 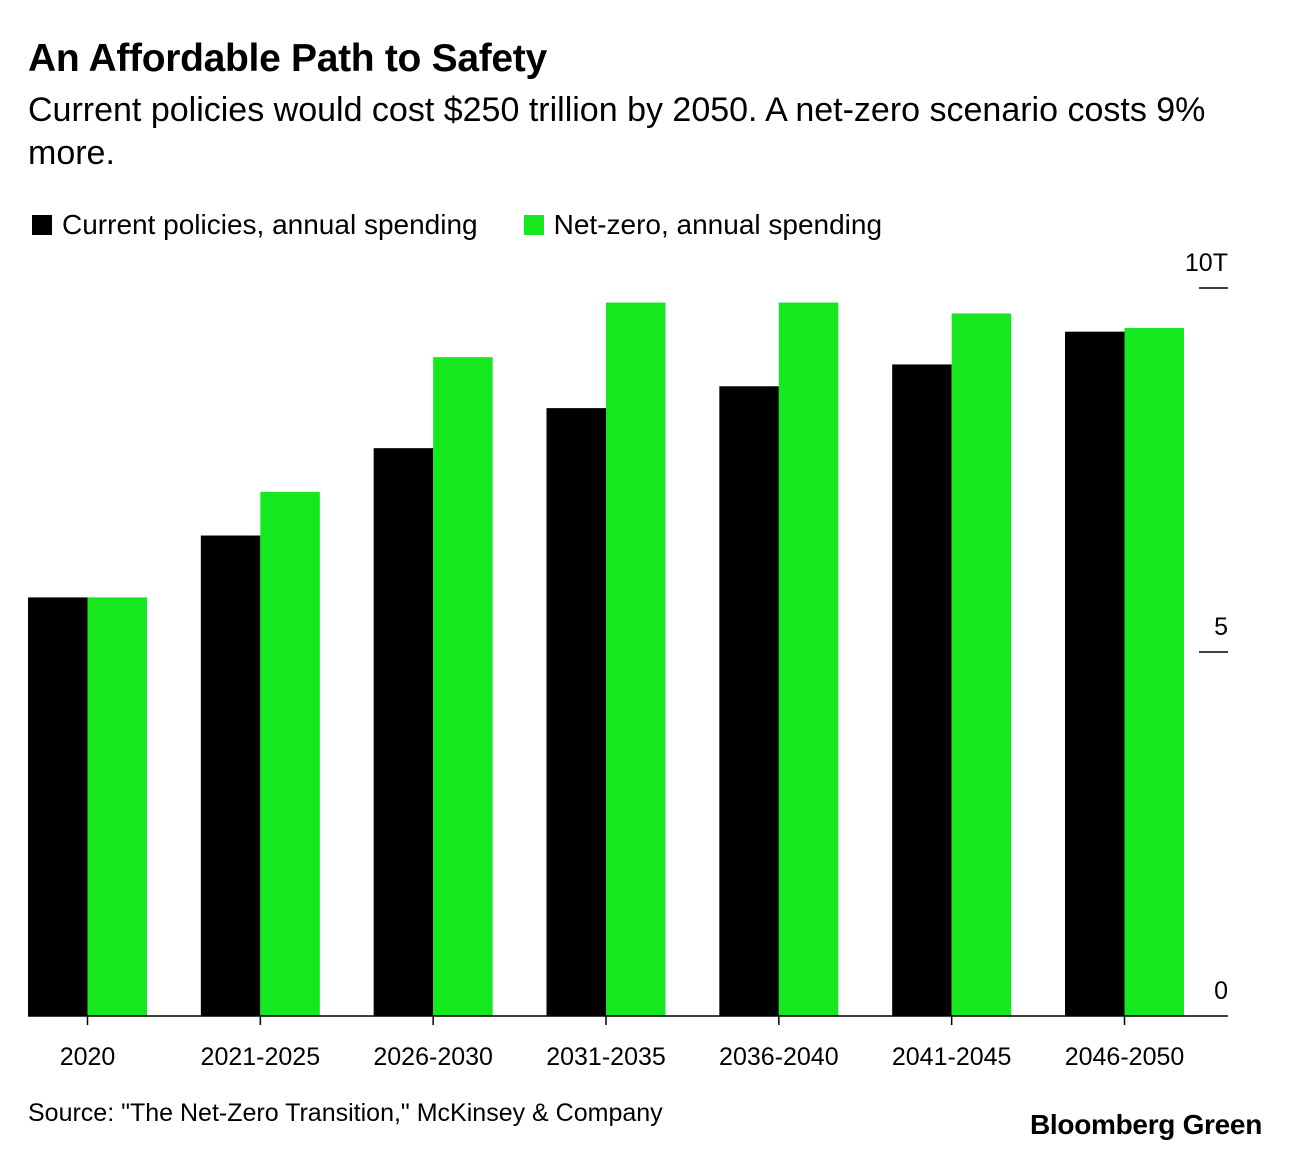 I want to click on bar-net-zero-2020, so click(x=117, y=806).